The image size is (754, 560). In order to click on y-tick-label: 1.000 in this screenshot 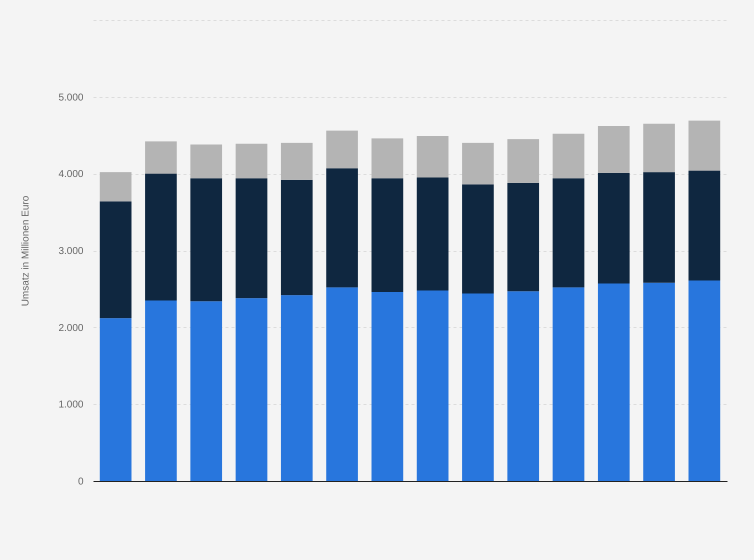, I will do `click(71, 405)`.